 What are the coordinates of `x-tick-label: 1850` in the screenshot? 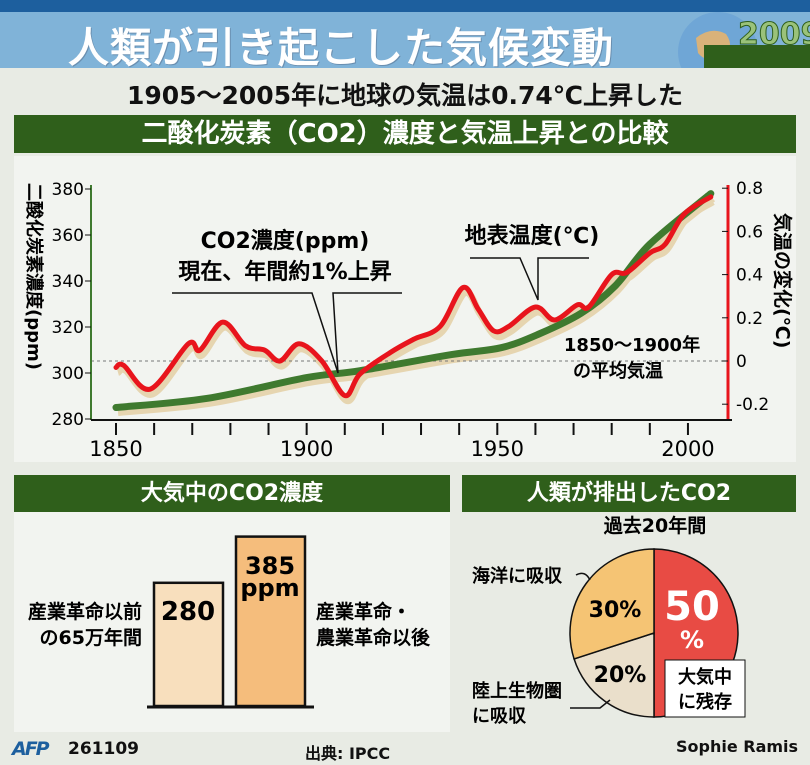 It's located at (115, 449).